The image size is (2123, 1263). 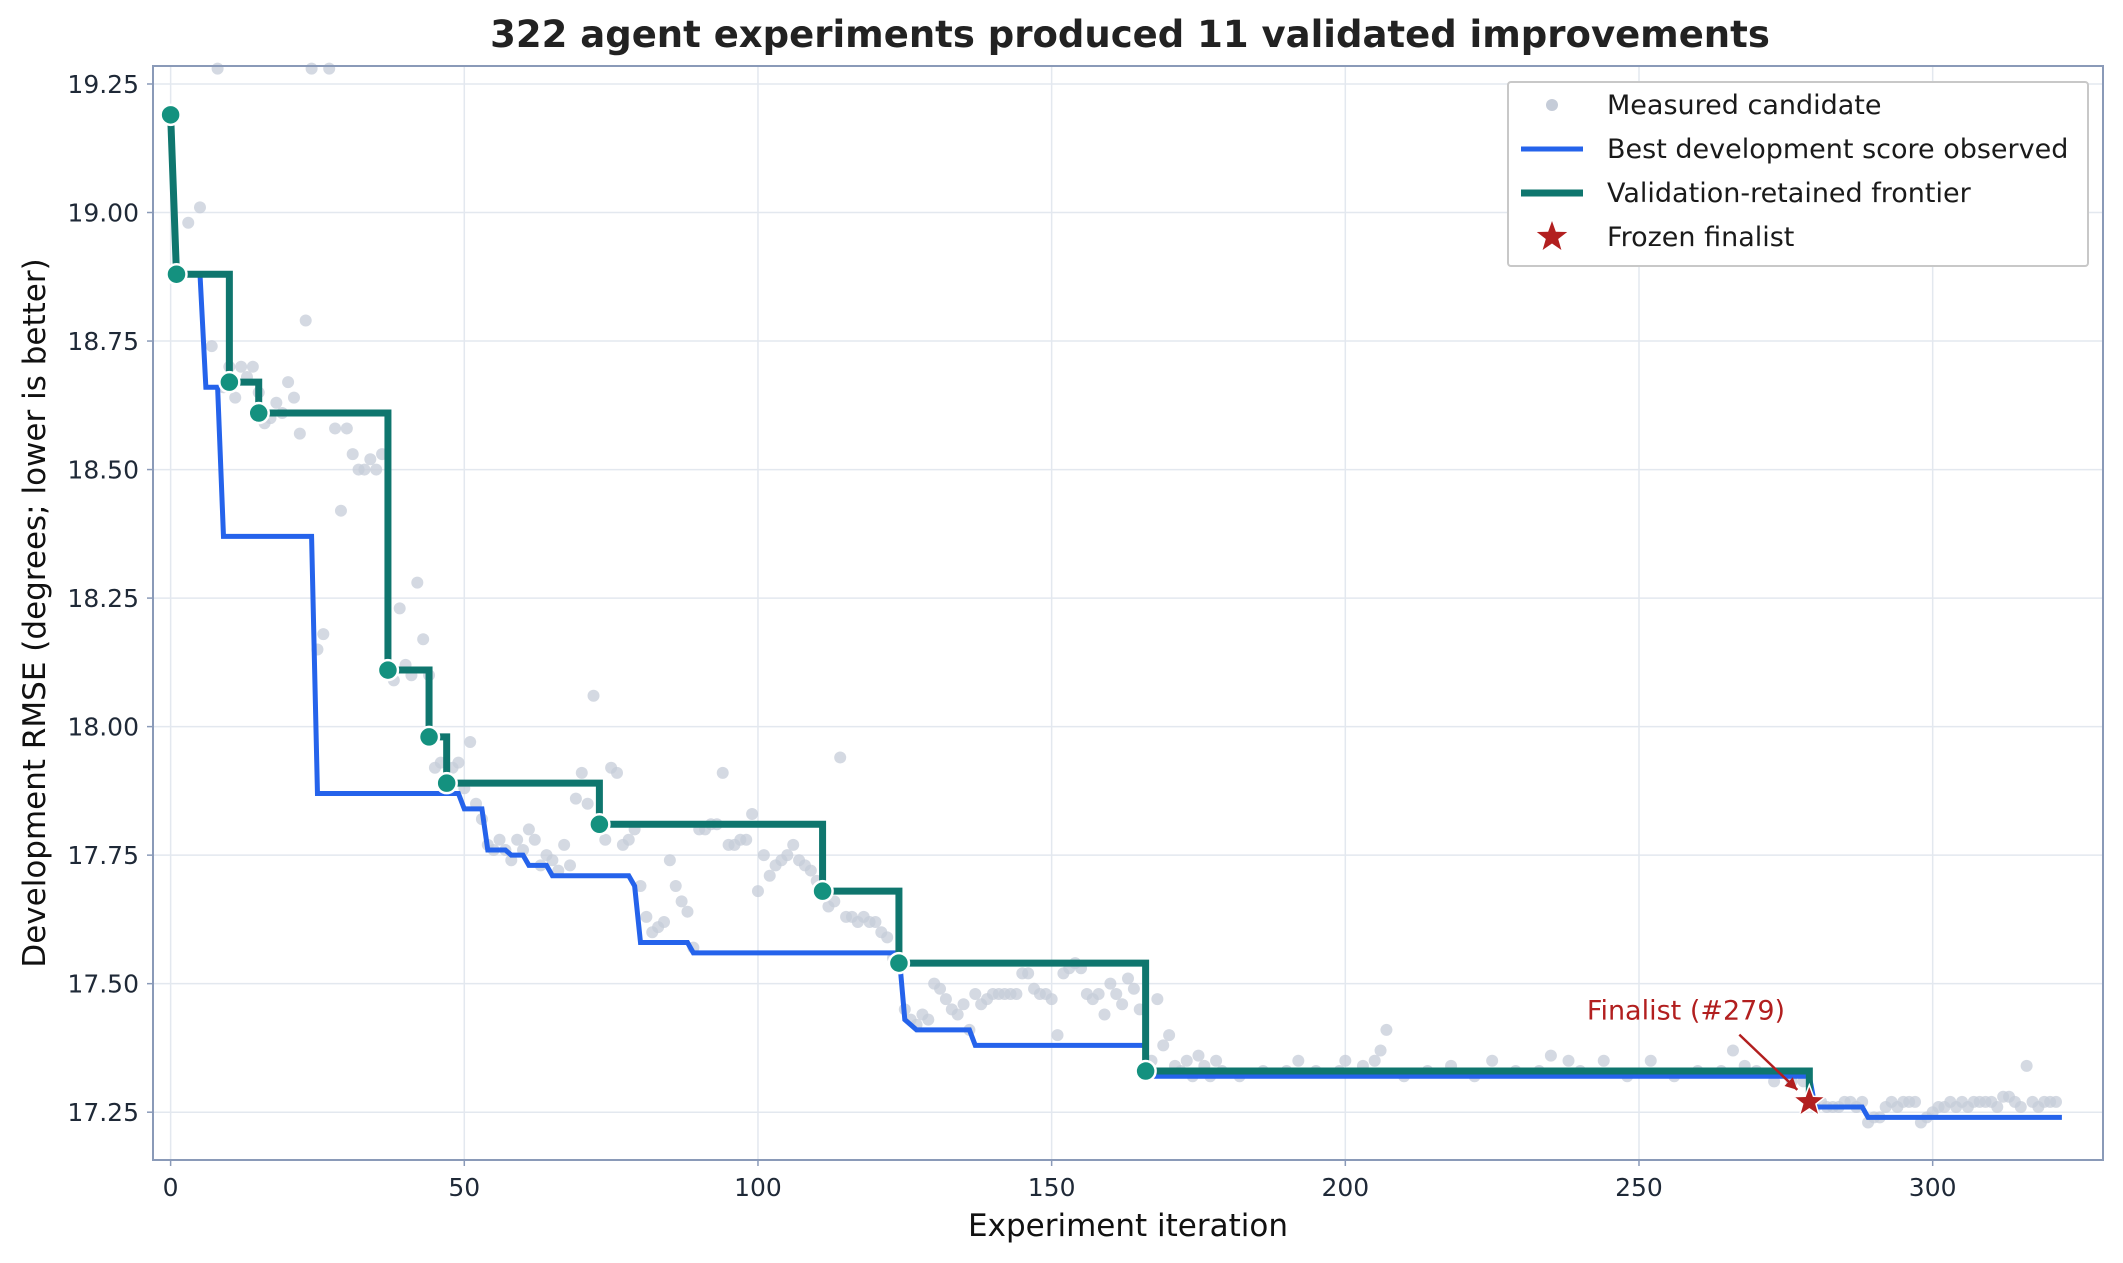 I want to click on y-tick-label: 17.50, so click(x=103, y=984).